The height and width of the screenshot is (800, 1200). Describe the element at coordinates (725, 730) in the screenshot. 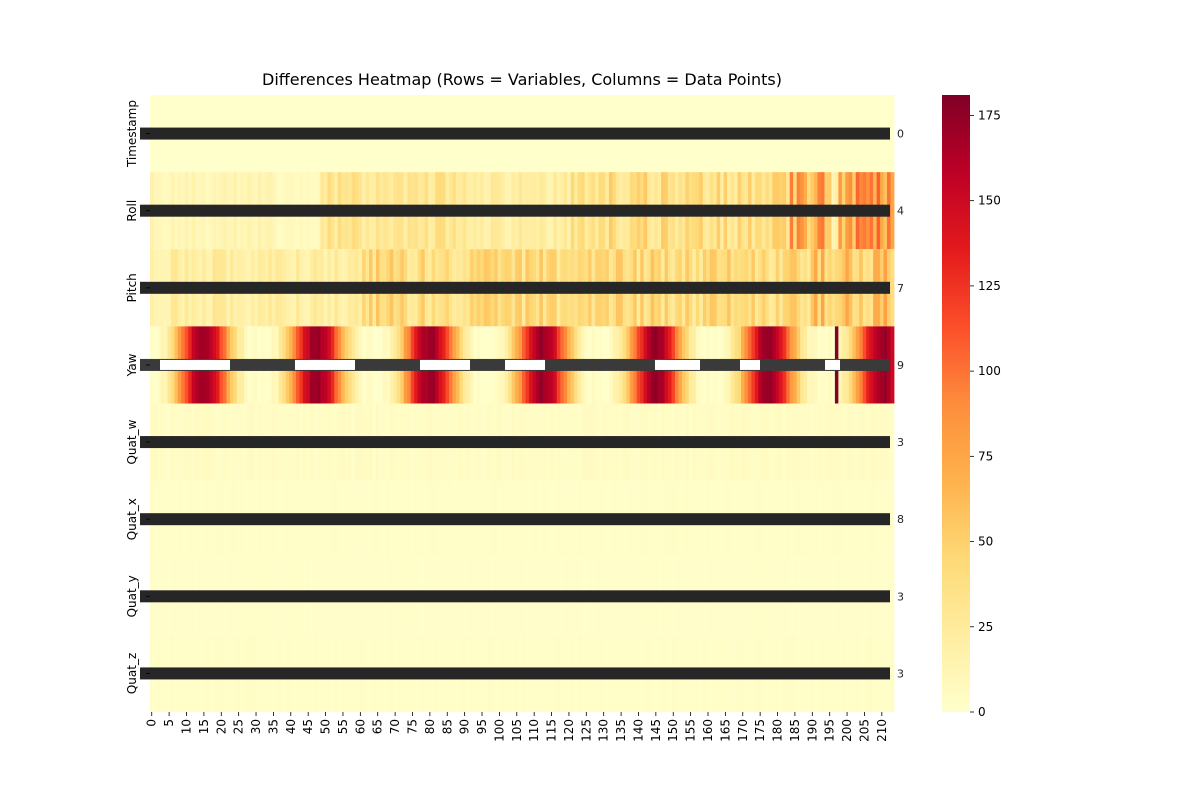

I see `x-tick-label: 165` at that location.